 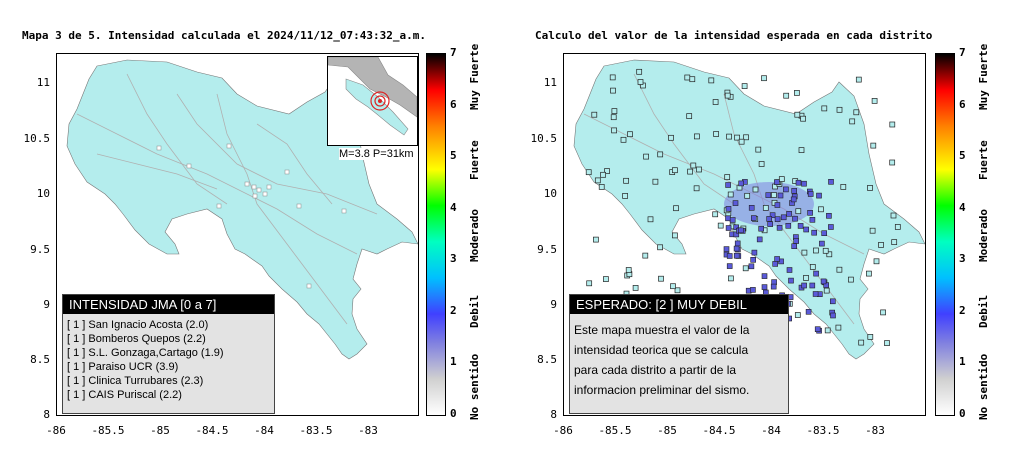 I want to click on y-tick-label: 8.5, so click(x=547, y=359).